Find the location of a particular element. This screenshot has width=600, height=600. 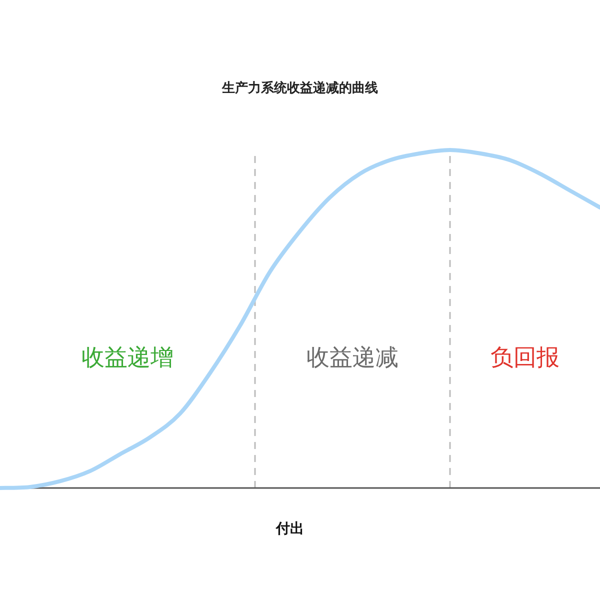

chart-title: 生产力系统收益递减的曲线 is located at coordinates (299, 88).